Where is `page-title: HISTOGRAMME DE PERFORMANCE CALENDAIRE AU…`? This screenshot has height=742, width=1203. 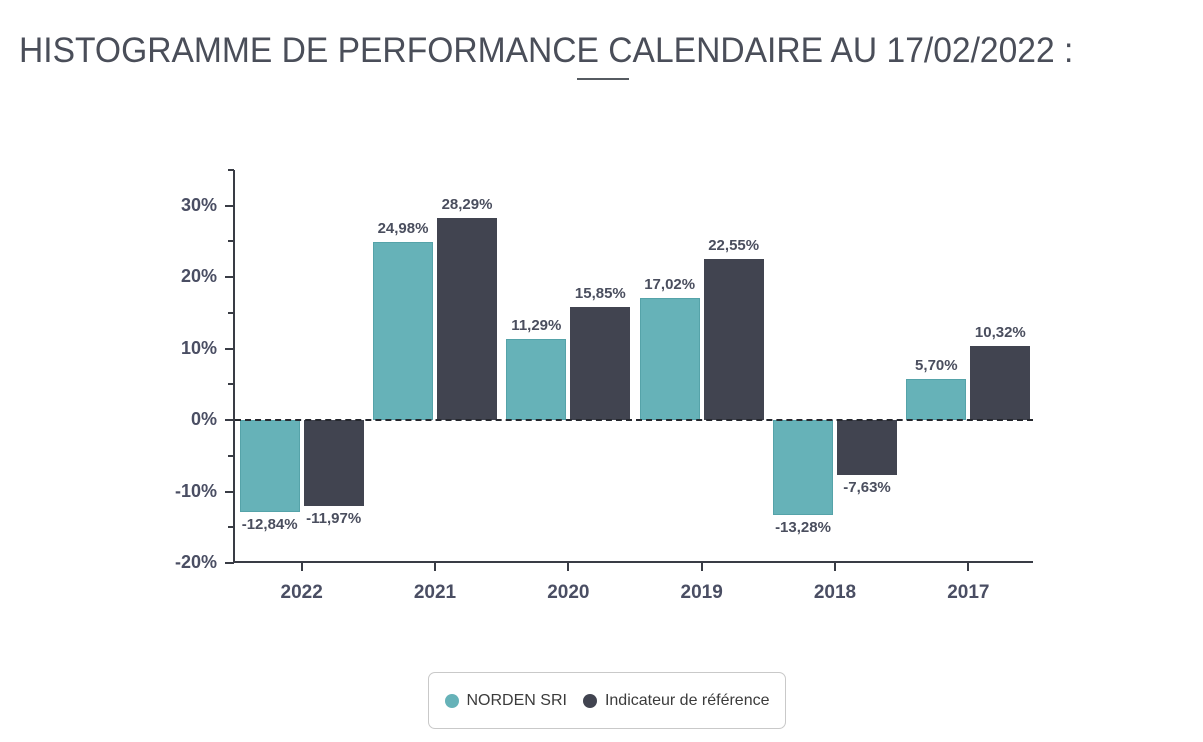 page-title: HISTOGRAMME DE PERFORMANCE CALENDAIRE AU… is located at coordinates (546, 51).